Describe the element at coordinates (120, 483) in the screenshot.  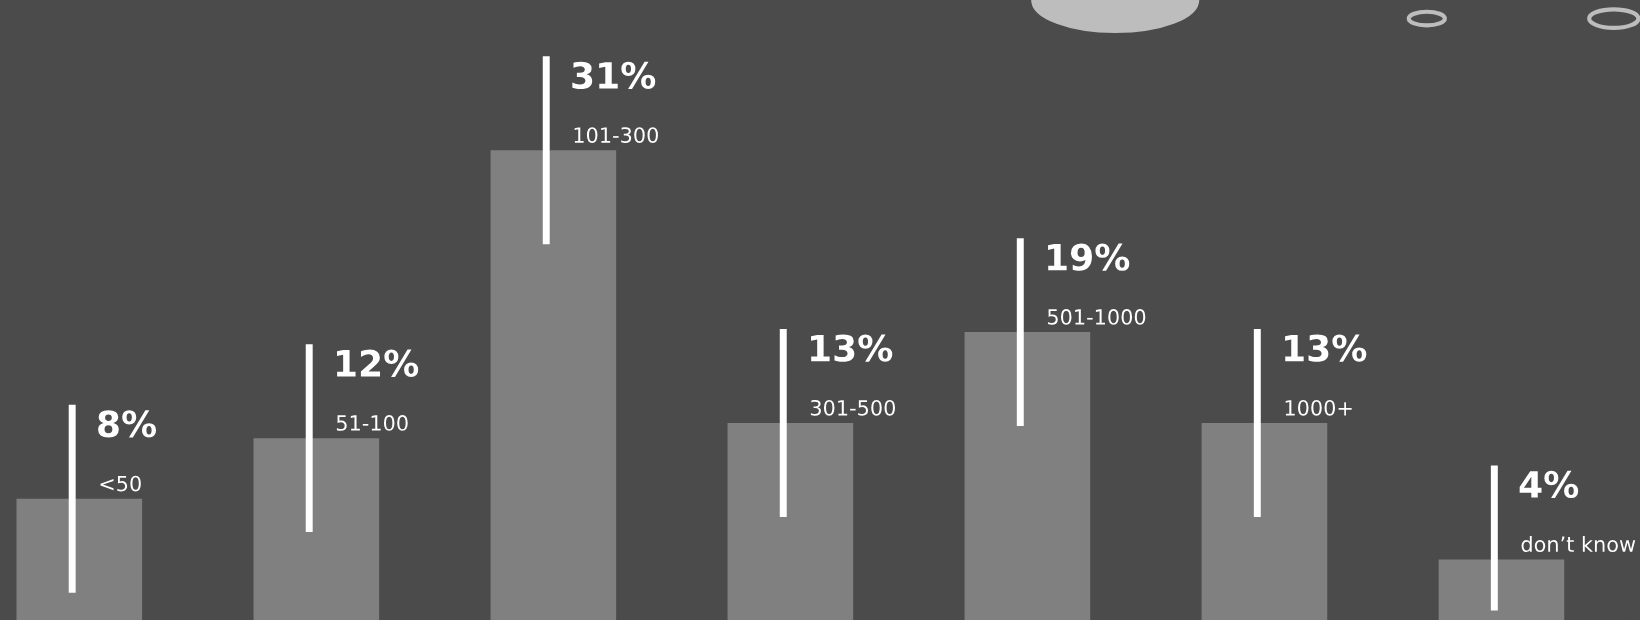
I see `x-tick-label: <50` at that location.